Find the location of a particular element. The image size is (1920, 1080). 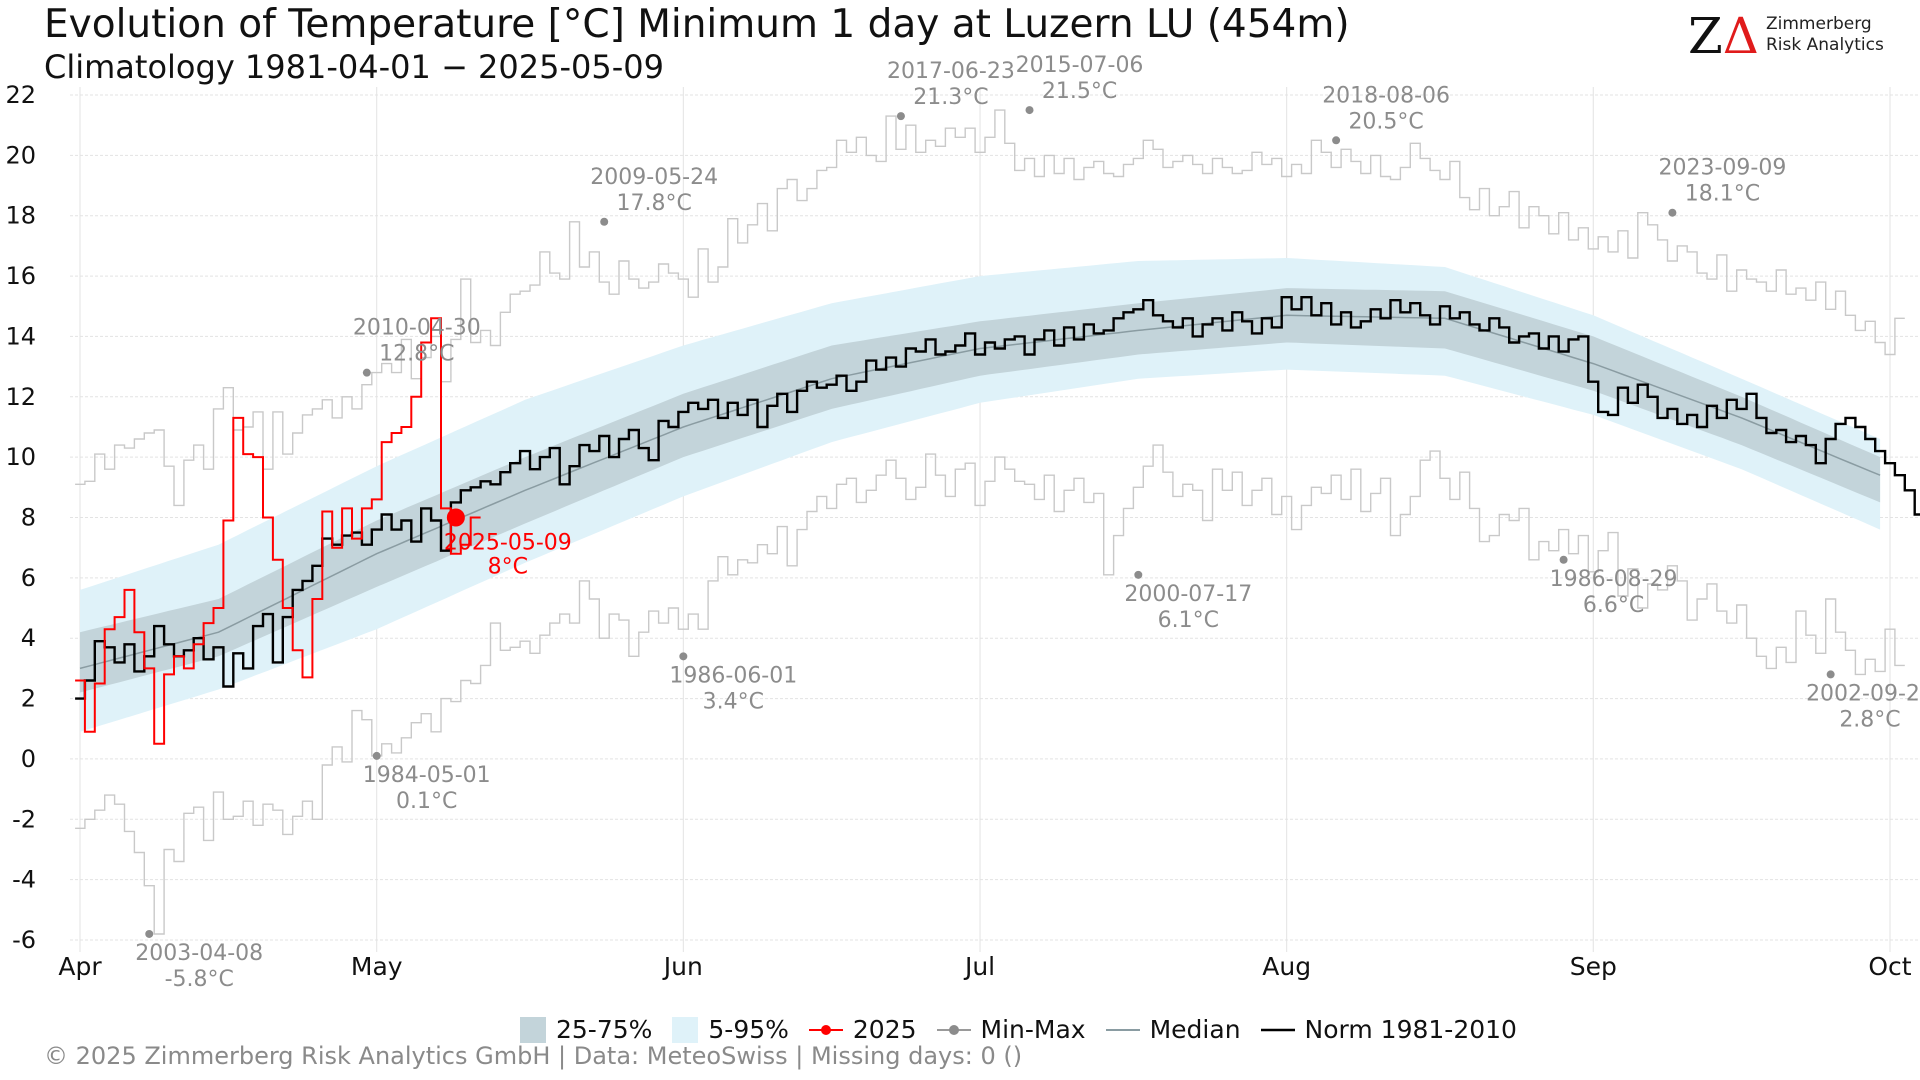

legend-label-iqr: 25-75% is located at coordinates (604, 1029).